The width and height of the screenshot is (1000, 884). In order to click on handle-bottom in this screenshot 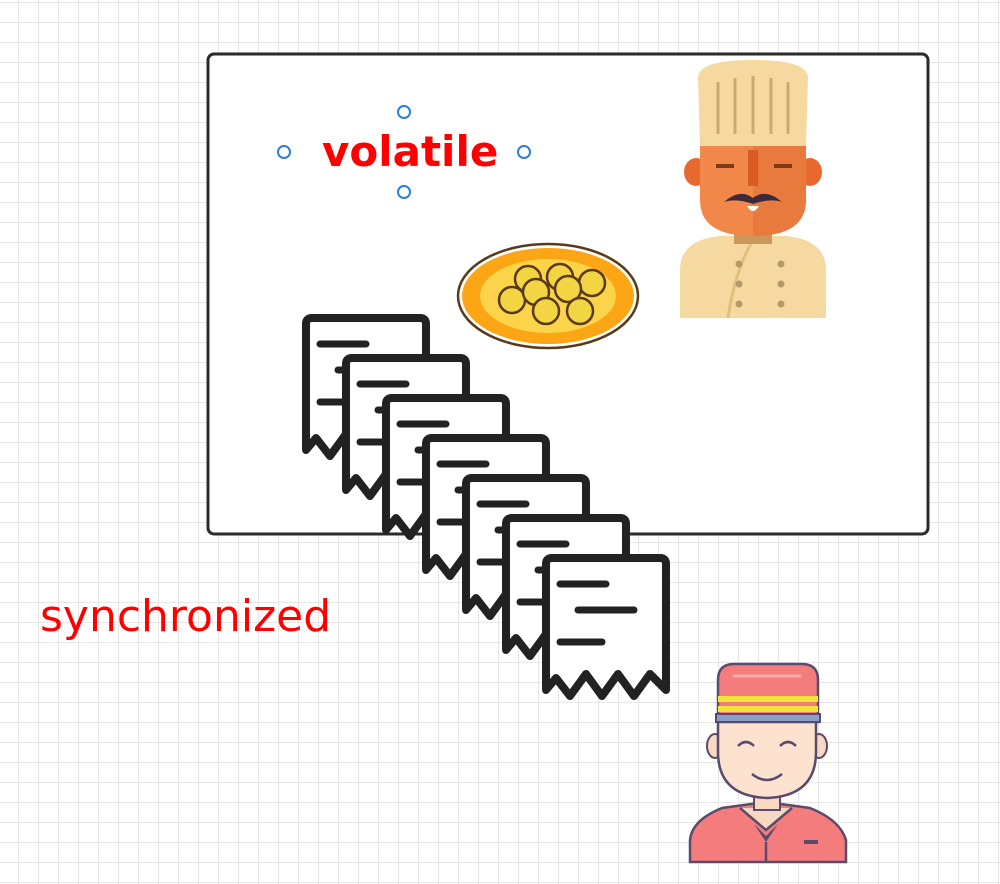, I will do `click(404, 192)`.